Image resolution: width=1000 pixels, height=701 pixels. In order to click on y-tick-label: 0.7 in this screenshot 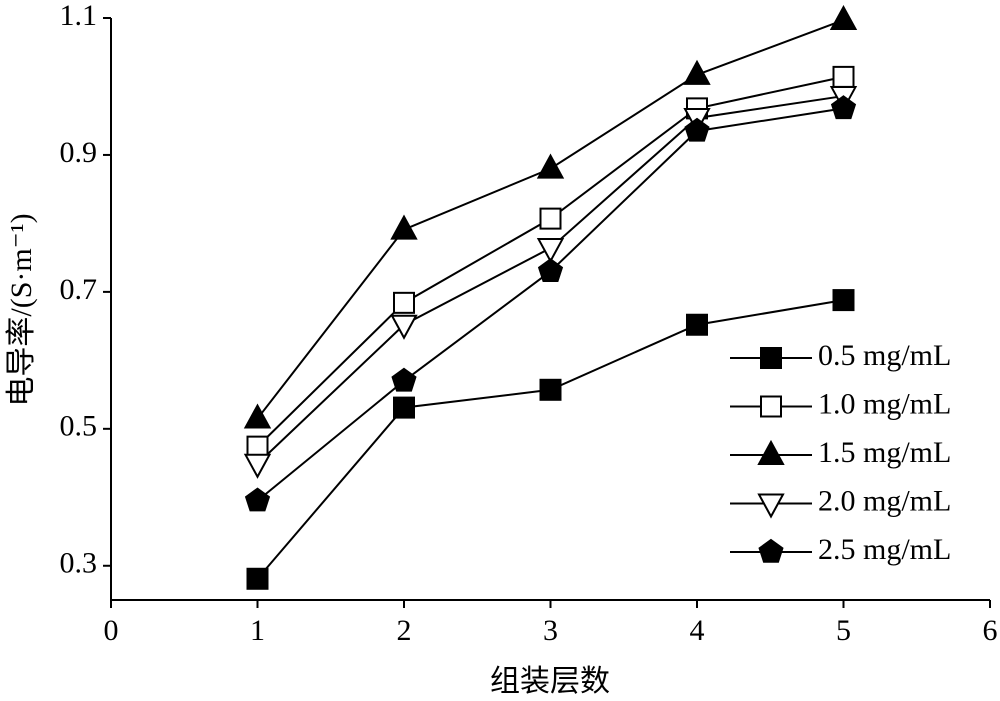, I will do `click(79, 289)`.